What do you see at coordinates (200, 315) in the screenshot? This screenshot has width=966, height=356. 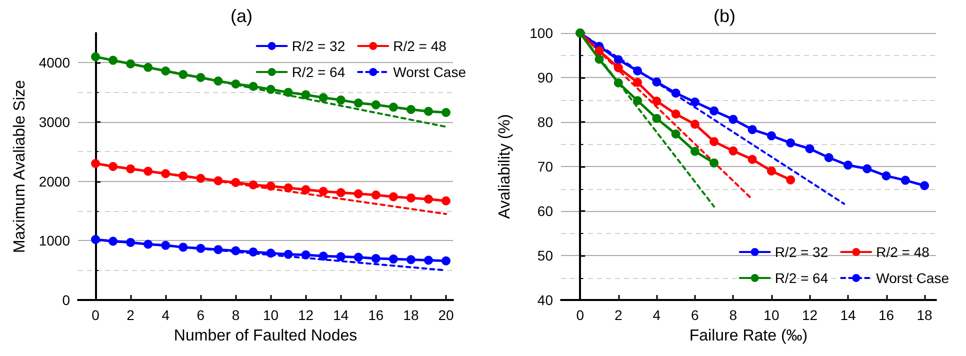 I see `x-tick-label: 6` at bounding box center [200, 315].